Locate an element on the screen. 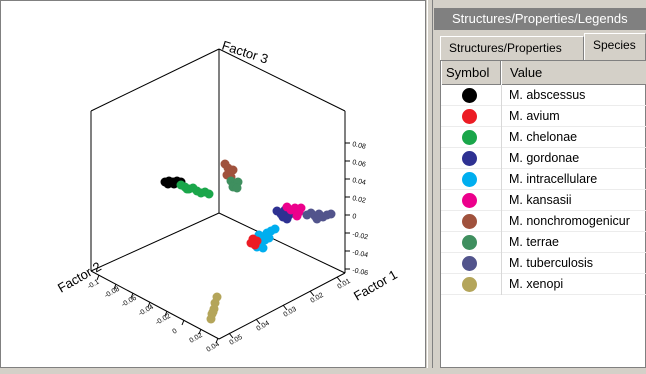  factor2-tick-label: 0.04 is located at coordinates (213, 347).